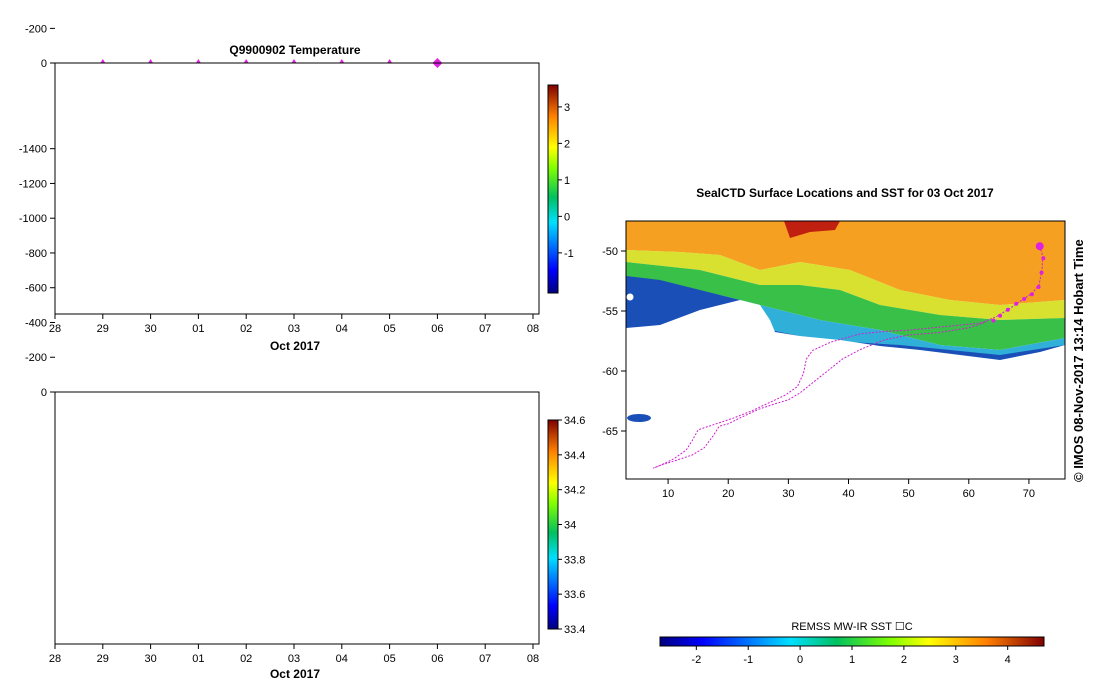 Image resolution: width=1099 pixels, height=700 pixels. Describe the element at coordinates (630, 297) in the screenshot. I see `island-marker` at that location.